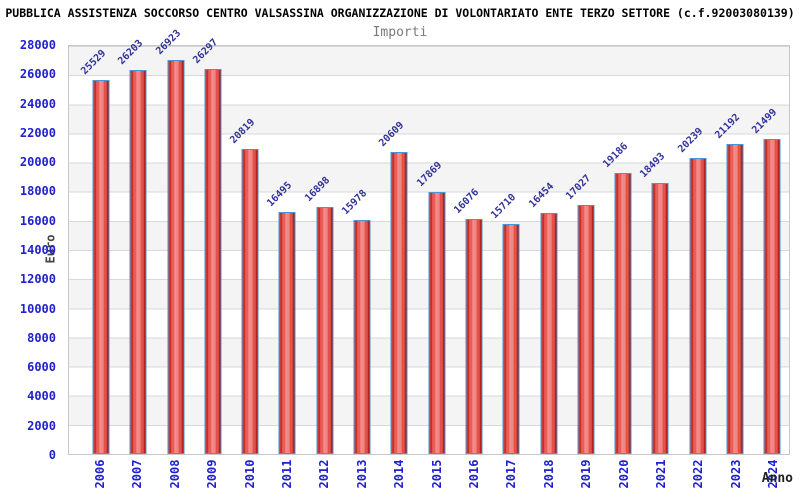  Describe the element at coordinates (623, 313) in the screenshot. I see `bar-2020` at that location.